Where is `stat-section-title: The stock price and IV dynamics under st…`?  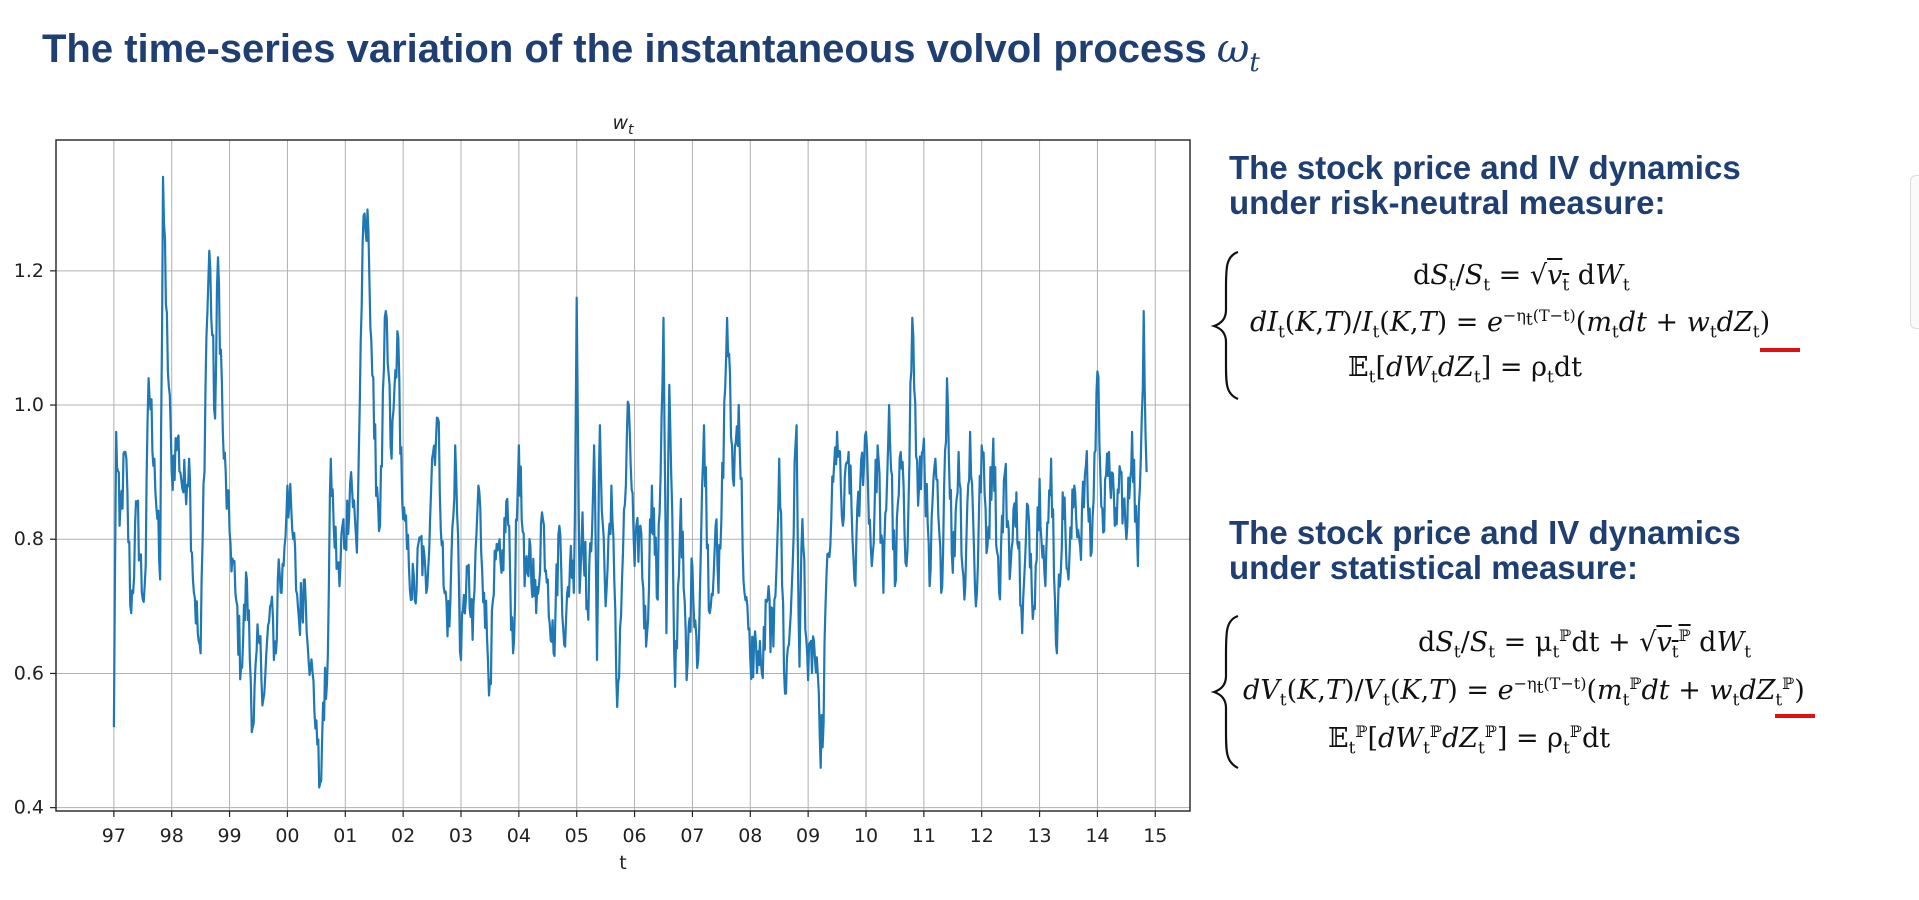 stat-section-title: The stock price and IV dynamics under st… is located at coordinates (1485, 550).